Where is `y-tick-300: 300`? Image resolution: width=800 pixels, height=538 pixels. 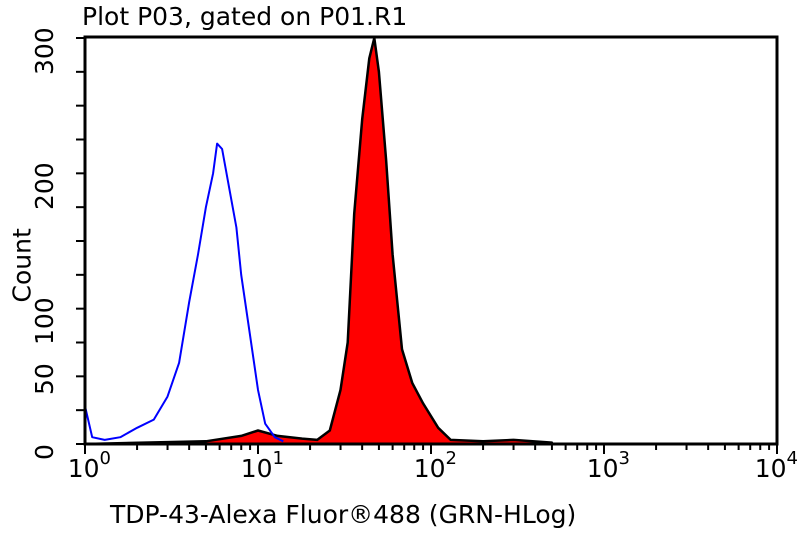 y-tick-300: 300 is located at coordinates (44, 51).